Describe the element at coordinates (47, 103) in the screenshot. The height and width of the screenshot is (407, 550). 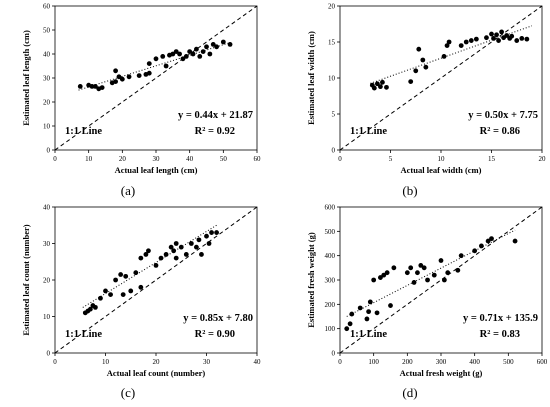
I see `y-tick-label: 20` at that location.